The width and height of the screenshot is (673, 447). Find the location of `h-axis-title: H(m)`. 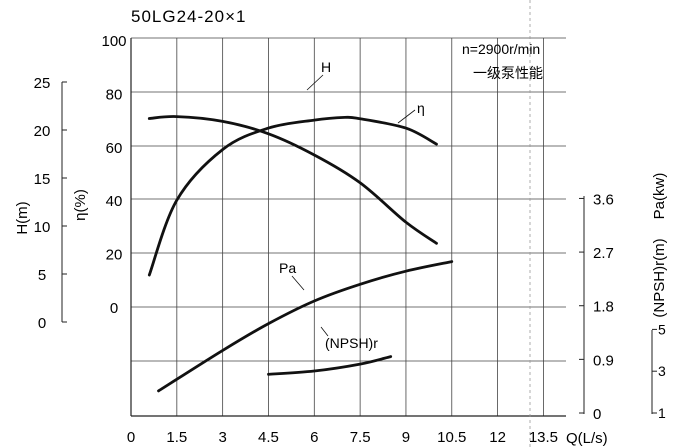

h-axis-title: H(m) is located at coordinates (22, 217).